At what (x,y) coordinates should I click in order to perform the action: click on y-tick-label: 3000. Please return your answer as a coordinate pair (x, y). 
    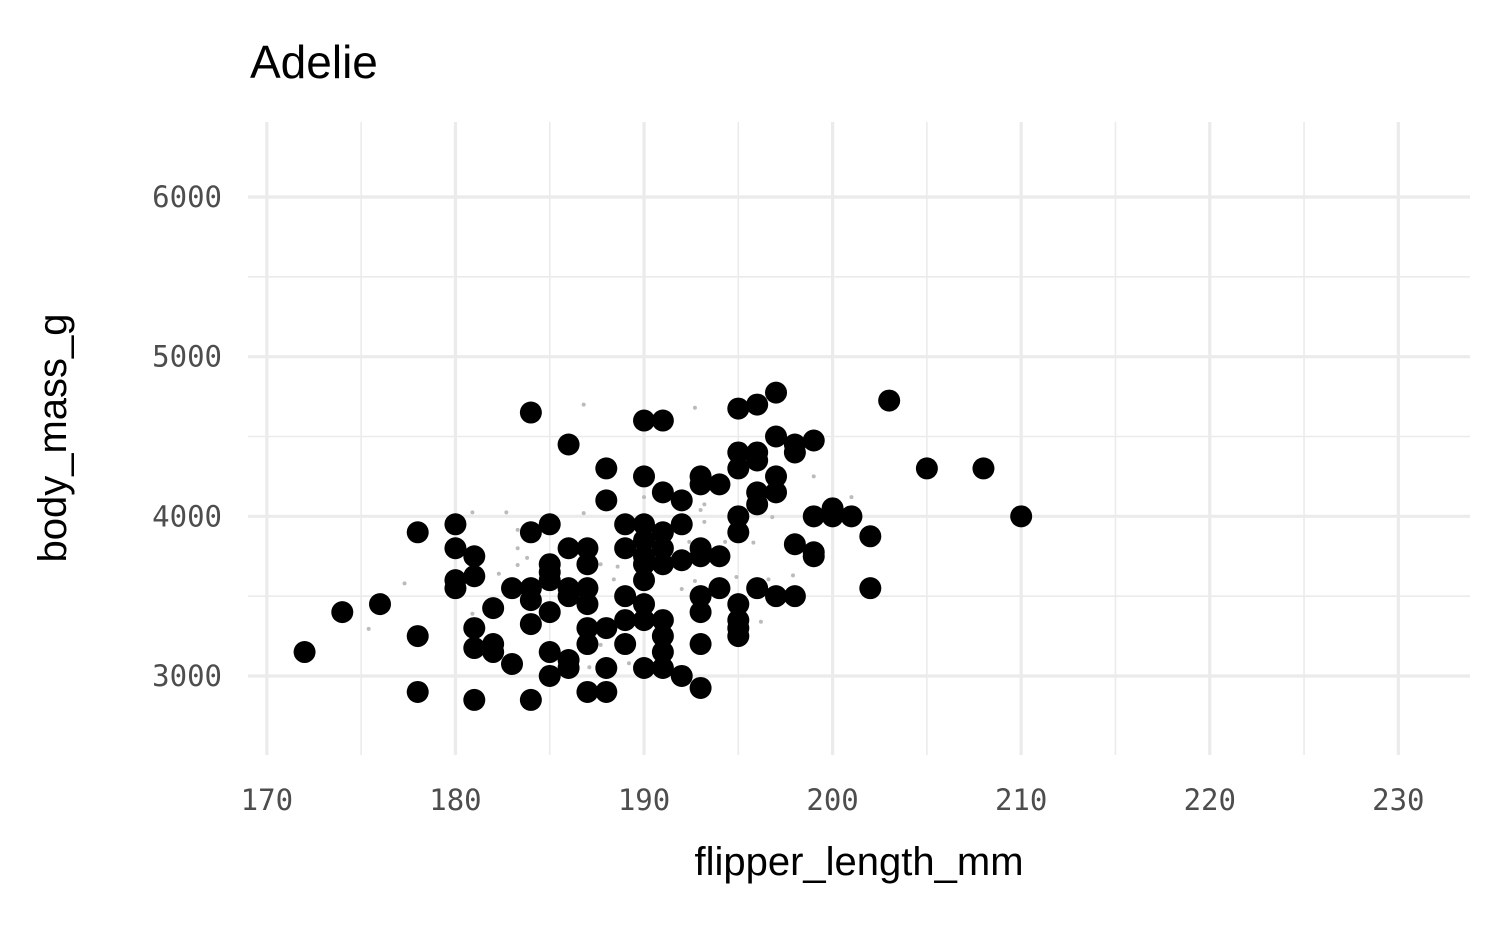
    Looking at the image, I should click on (187, 676).